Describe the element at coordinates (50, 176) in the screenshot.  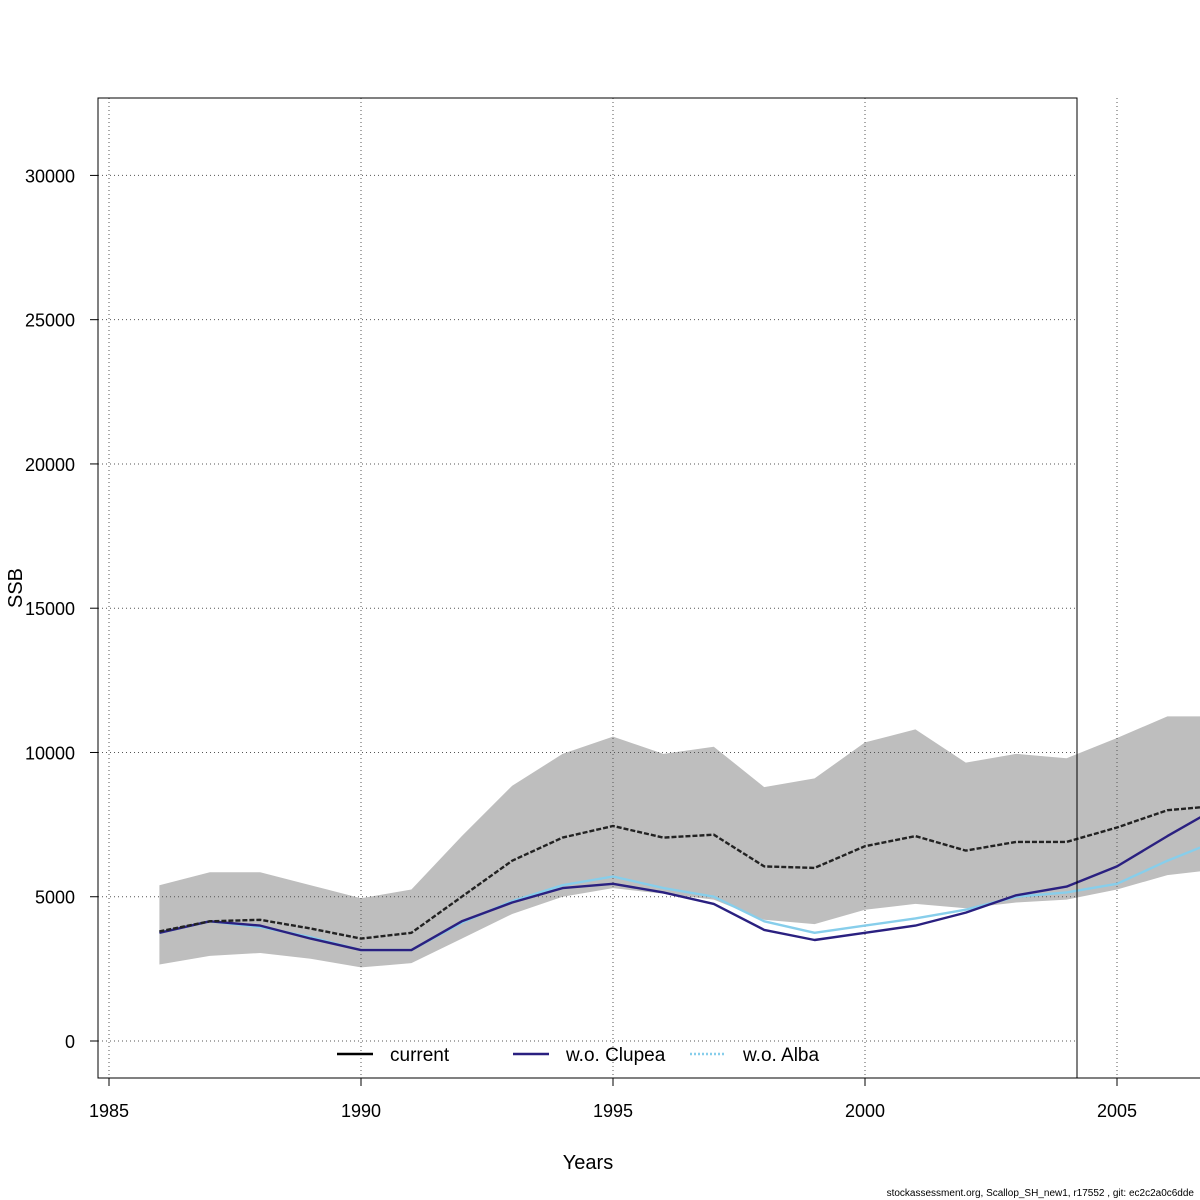
I see `y-tick-label: 30000` at that location.